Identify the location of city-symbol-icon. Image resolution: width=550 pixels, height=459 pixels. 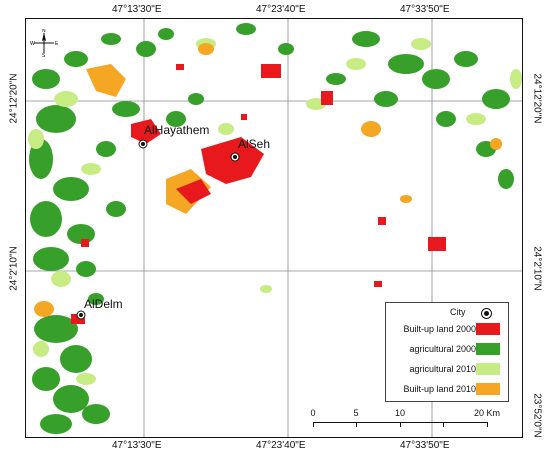
(486, 313).